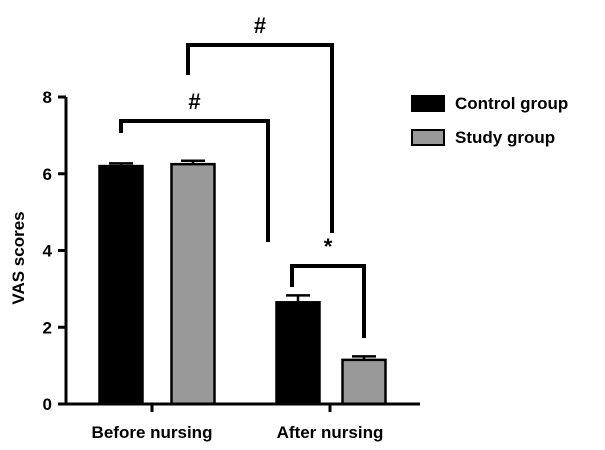  What do you see at coordinates (330, 432) in the screenshot?
I see `x-tick-label: After nursing` at bounding box center [330, 432].